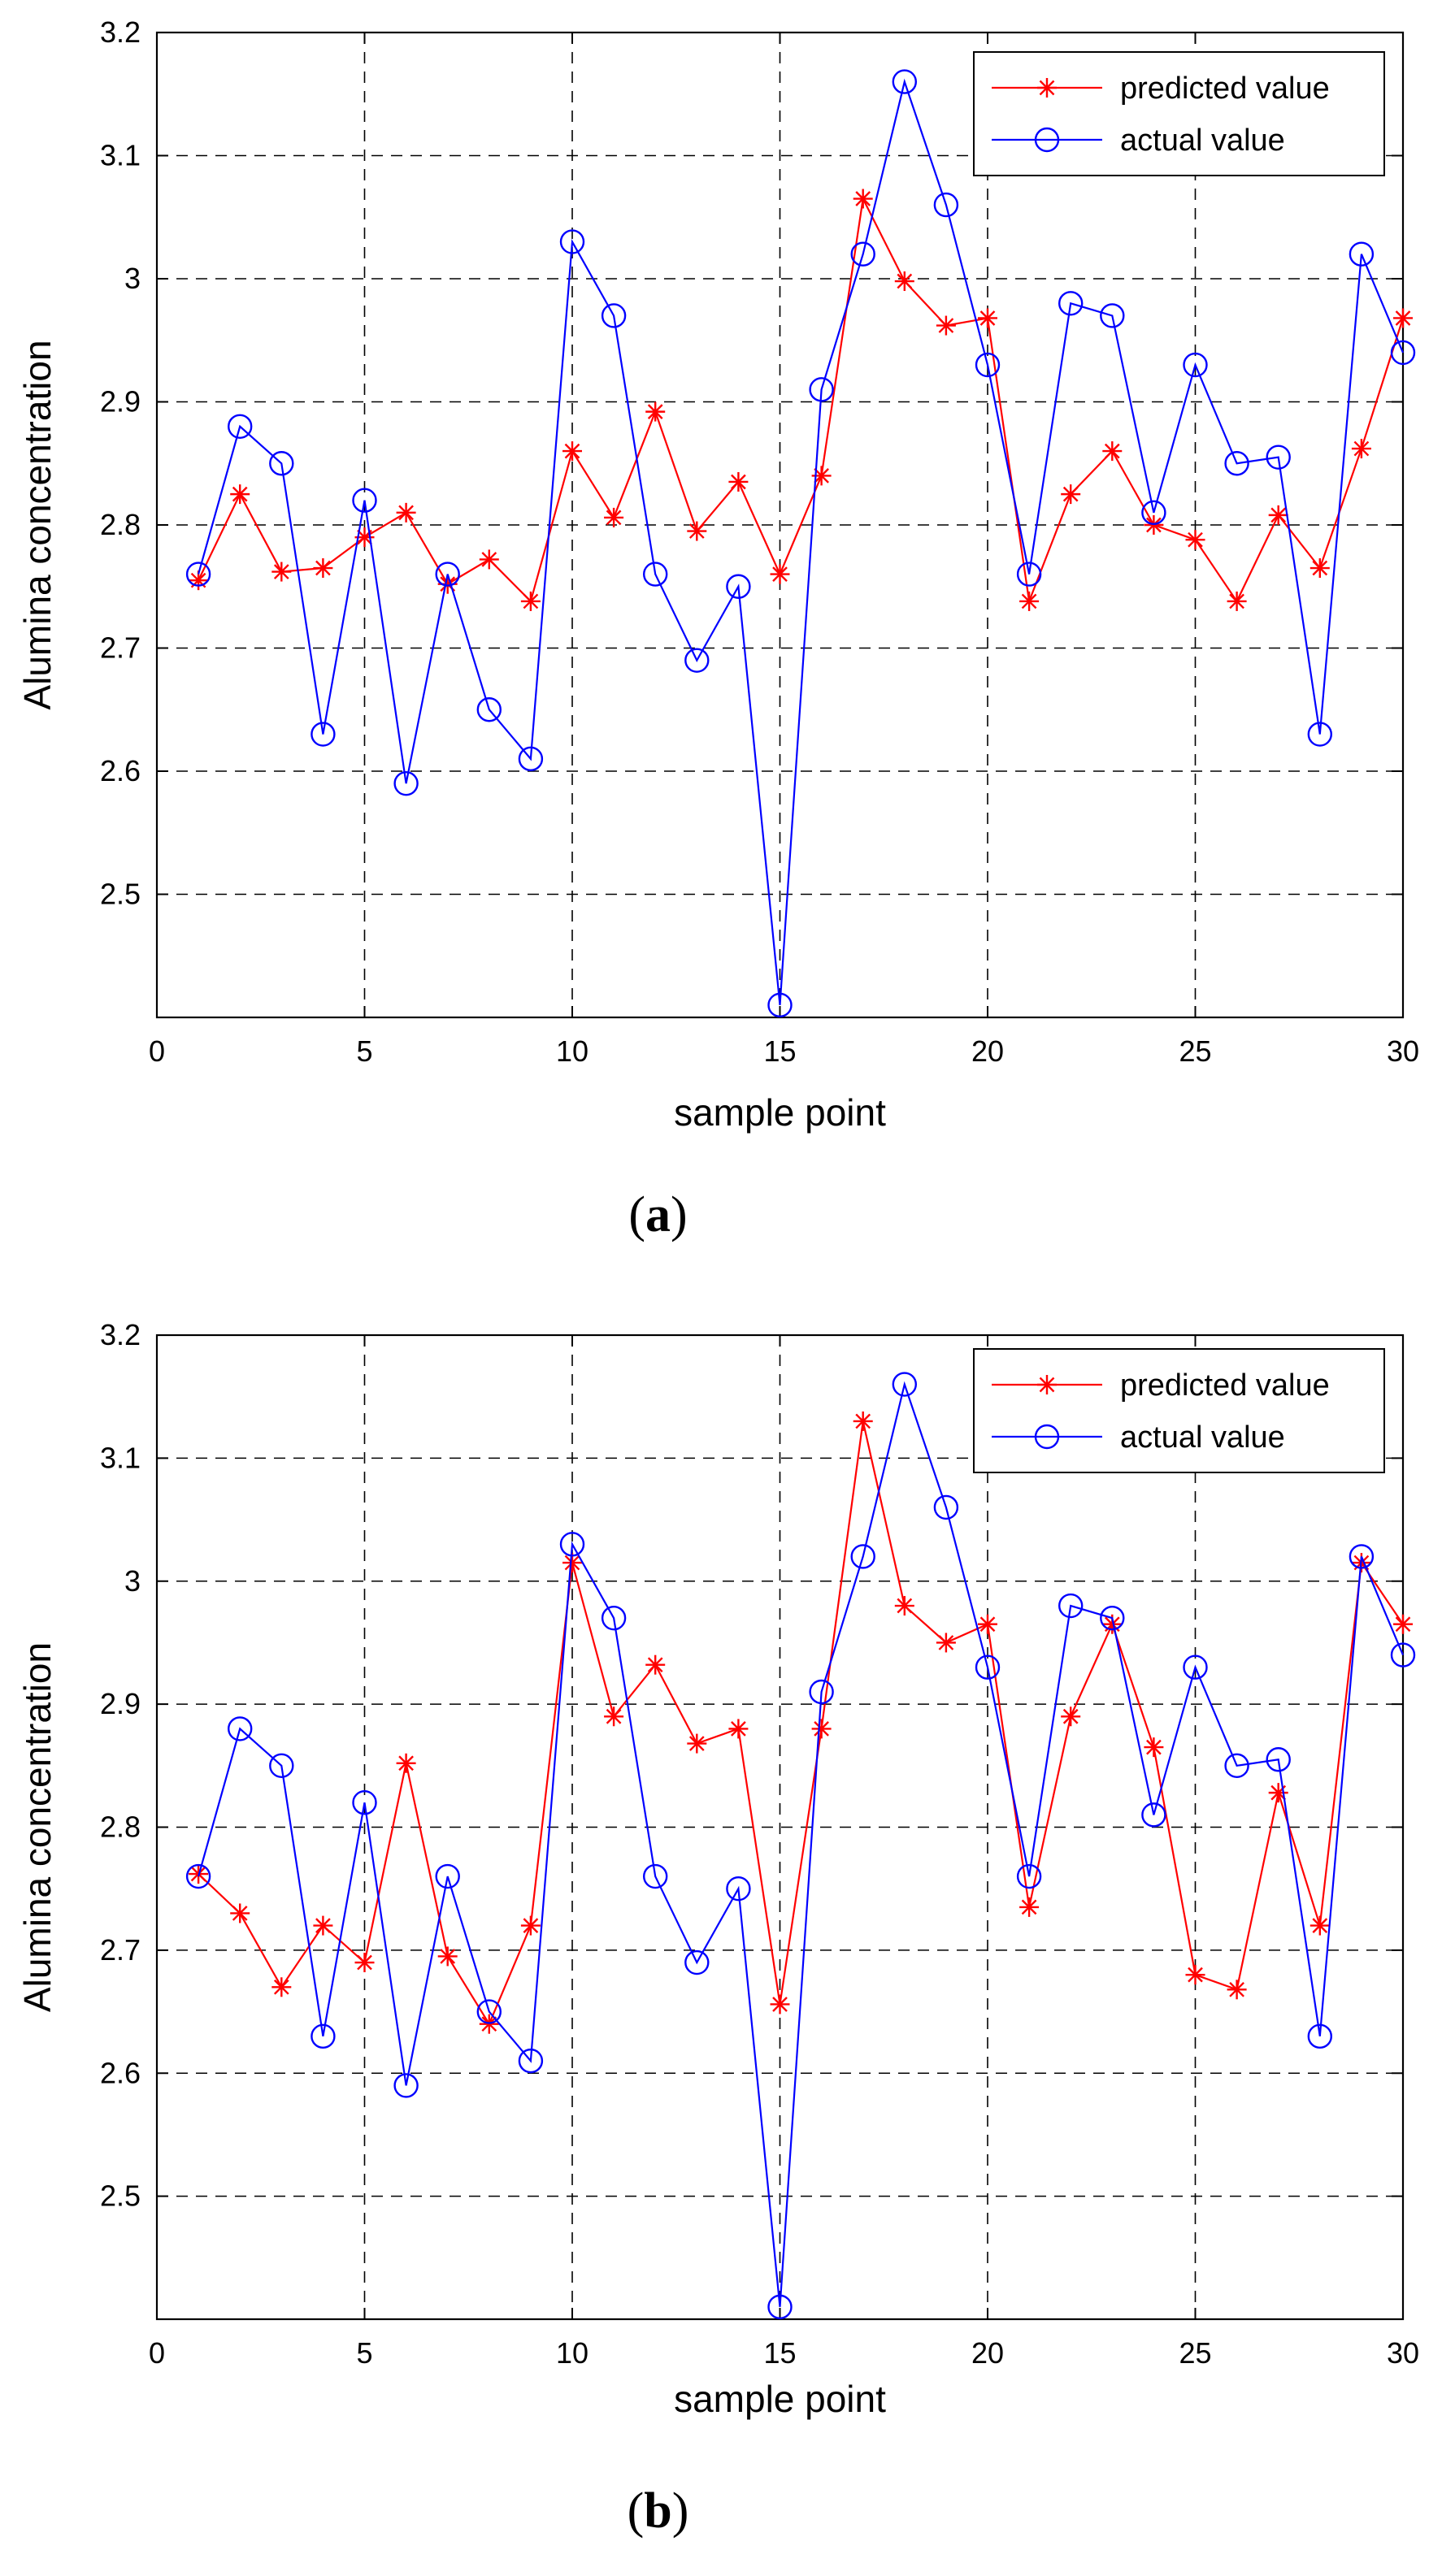 The width and height of the screenshot is (1455, 2576). What do you see at coordinates (780, 1113) in the screenshot?
I see `x-axis-label: sample point` at bounding box center [780, 1113].